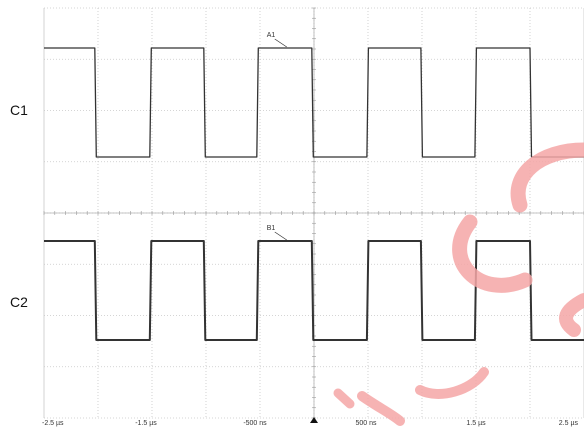 The width and height of the screenshot is (584, 433). I want to click on marker-leader-c1, so click(280, 43).